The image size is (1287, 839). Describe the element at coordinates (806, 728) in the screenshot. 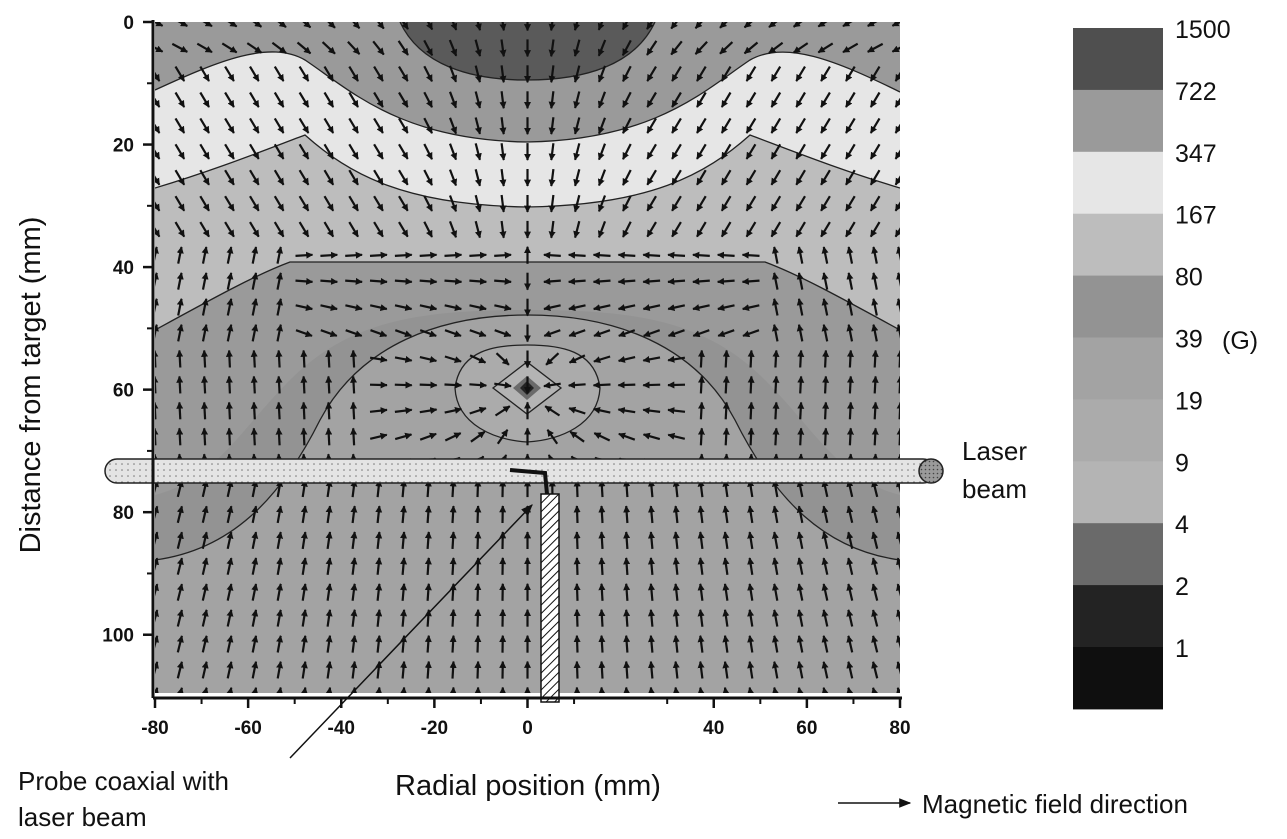

I see `x-tick-label: 60` at that location.